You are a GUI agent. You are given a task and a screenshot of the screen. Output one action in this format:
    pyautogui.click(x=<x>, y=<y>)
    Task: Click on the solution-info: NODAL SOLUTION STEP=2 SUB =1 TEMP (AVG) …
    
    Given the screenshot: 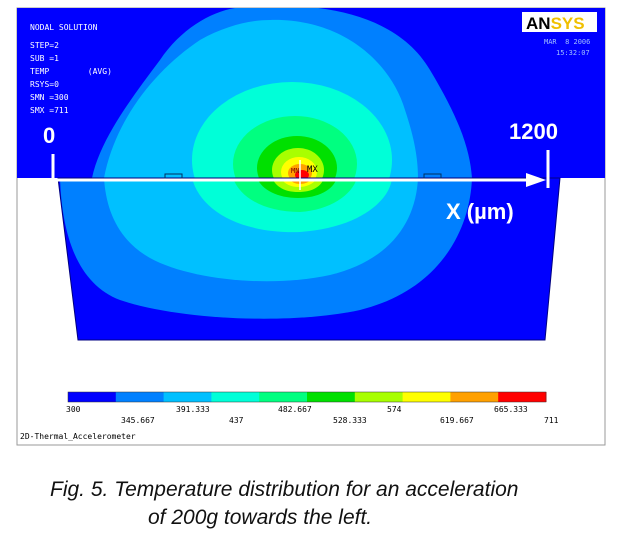 What is the action you would take?
    pyautogui.click(x=71, y=69)
    